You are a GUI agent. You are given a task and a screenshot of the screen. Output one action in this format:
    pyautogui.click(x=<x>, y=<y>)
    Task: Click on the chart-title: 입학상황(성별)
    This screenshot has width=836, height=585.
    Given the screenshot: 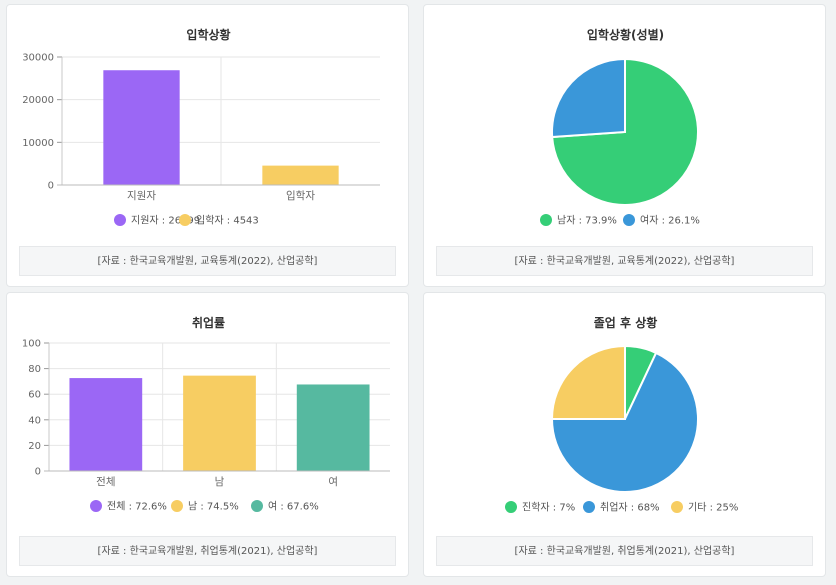 What is the action you would take?
    pyautogui.click(x=625, y=34)
    